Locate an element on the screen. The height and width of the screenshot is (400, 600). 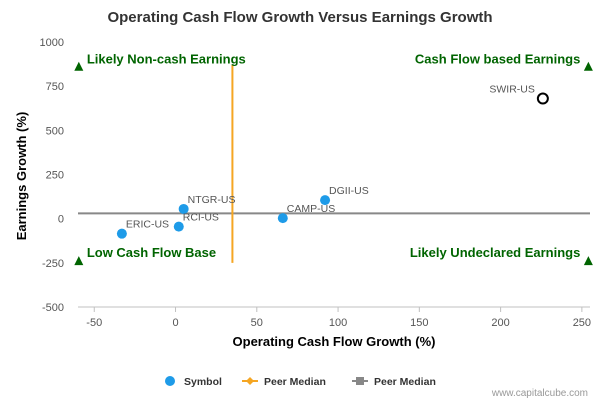
data-point-label: DGII-US is located at coordinates (349, 191).